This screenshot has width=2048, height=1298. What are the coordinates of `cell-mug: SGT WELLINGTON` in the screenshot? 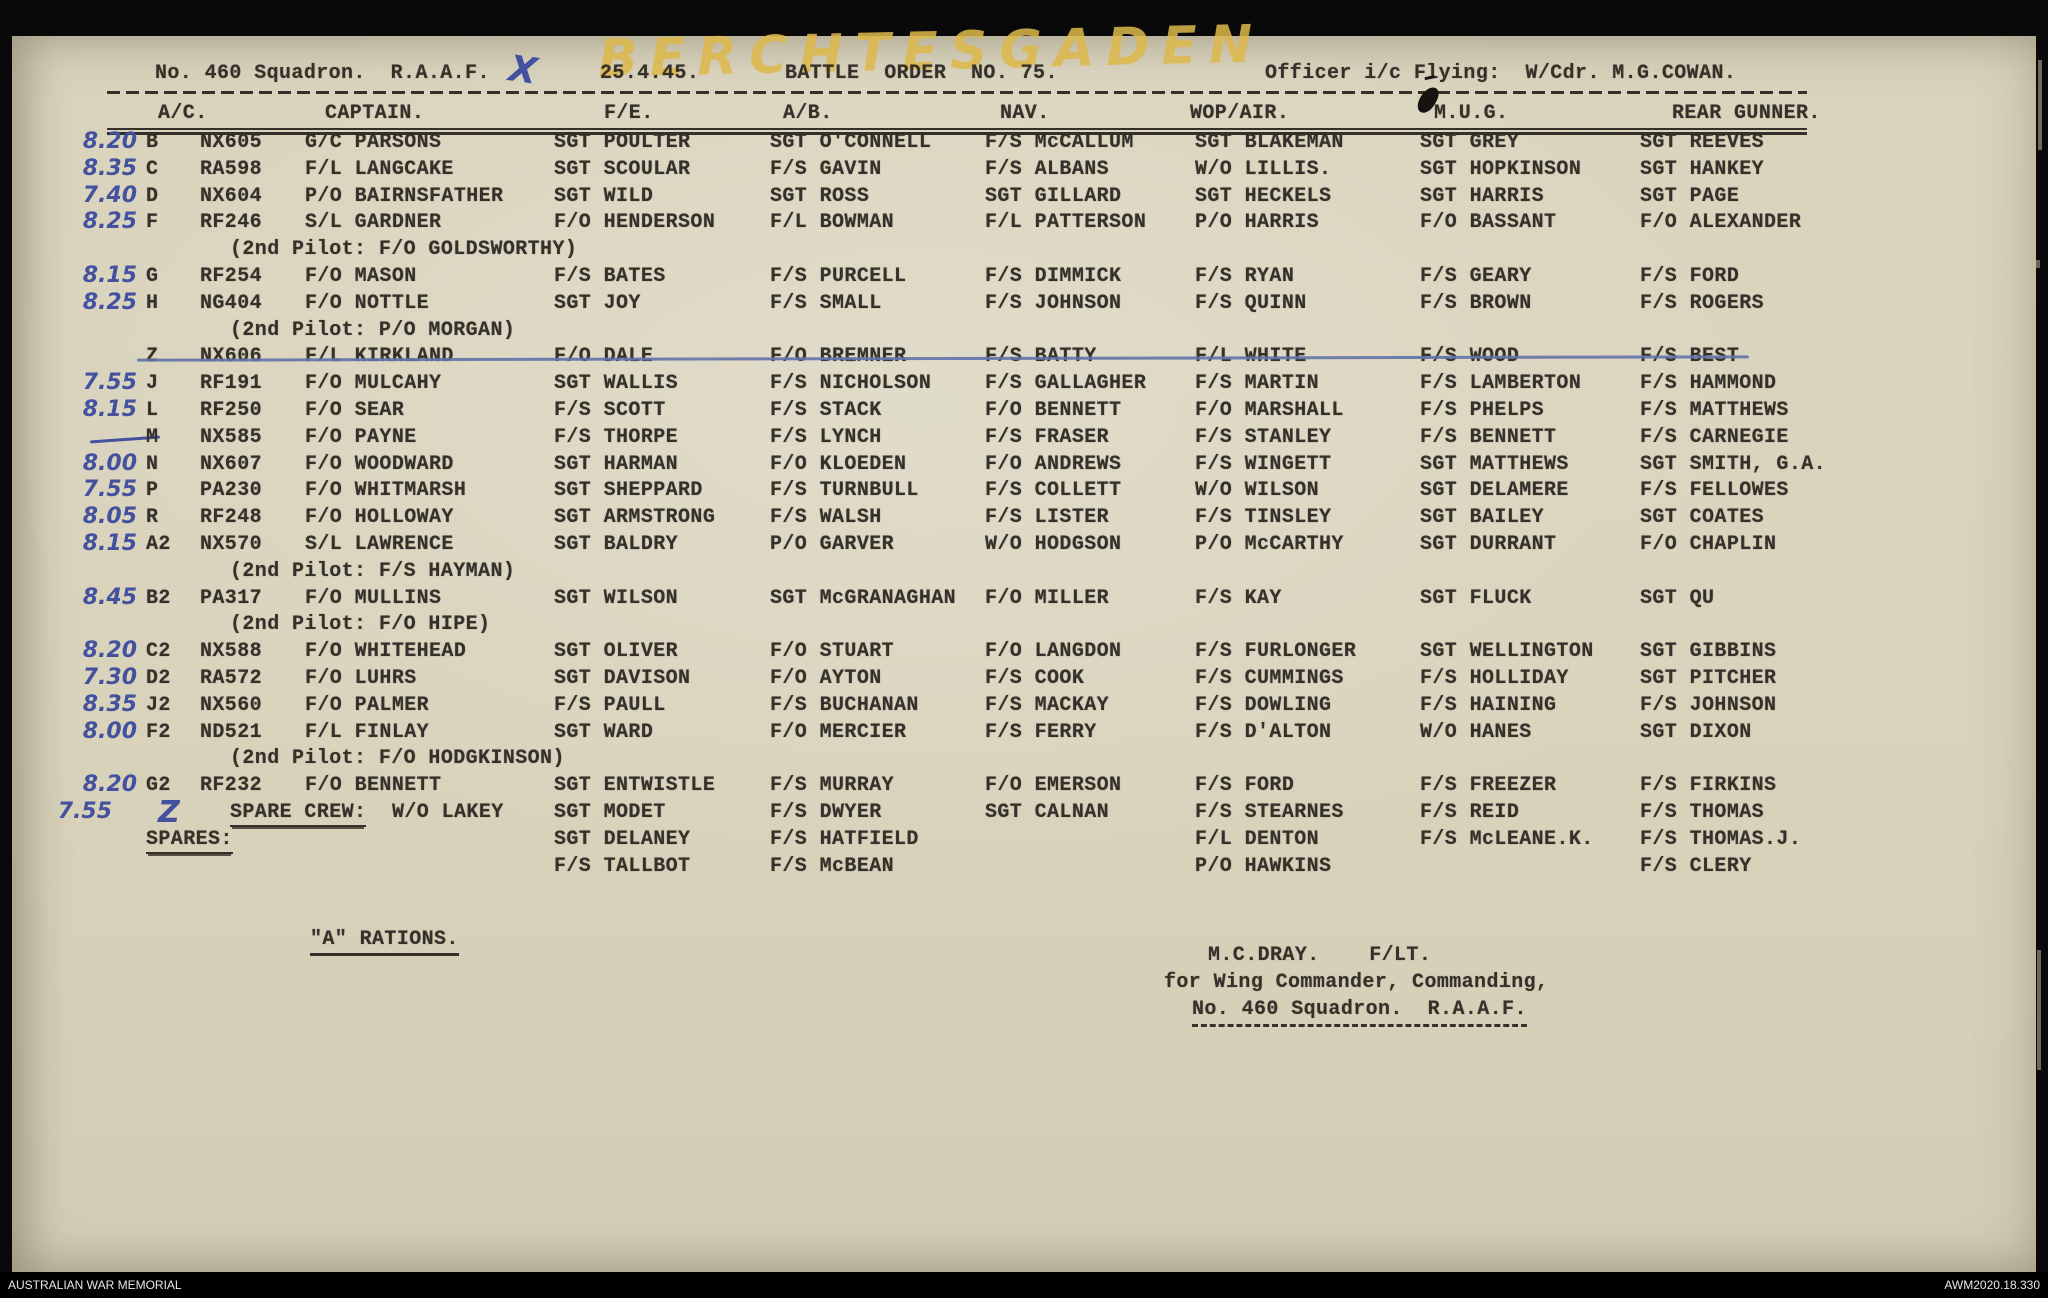 It's located at (1507, 652).